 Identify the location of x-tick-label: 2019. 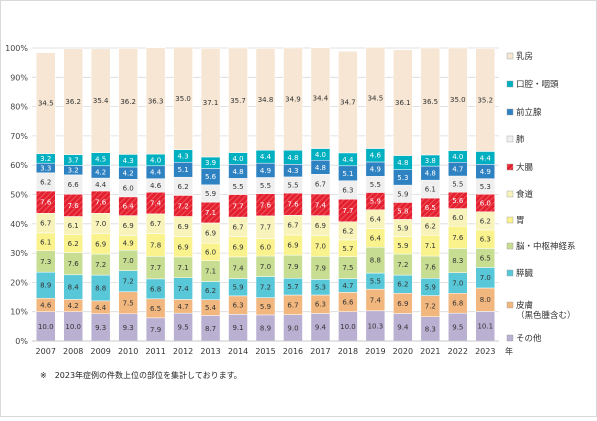
(375, 351).